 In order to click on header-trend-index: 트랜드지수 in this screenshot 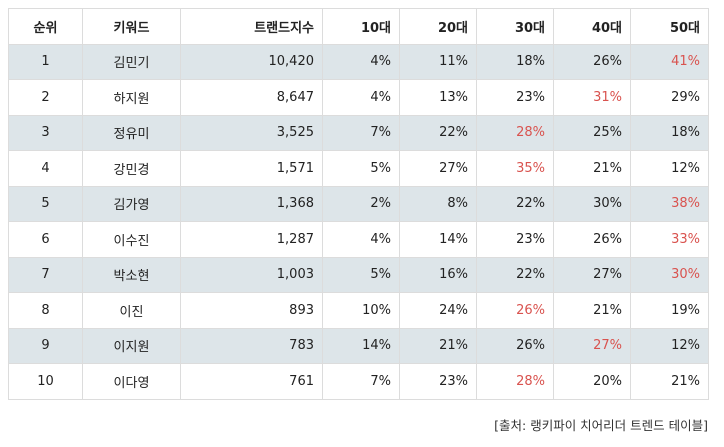, I will do `click(251, 26)`.